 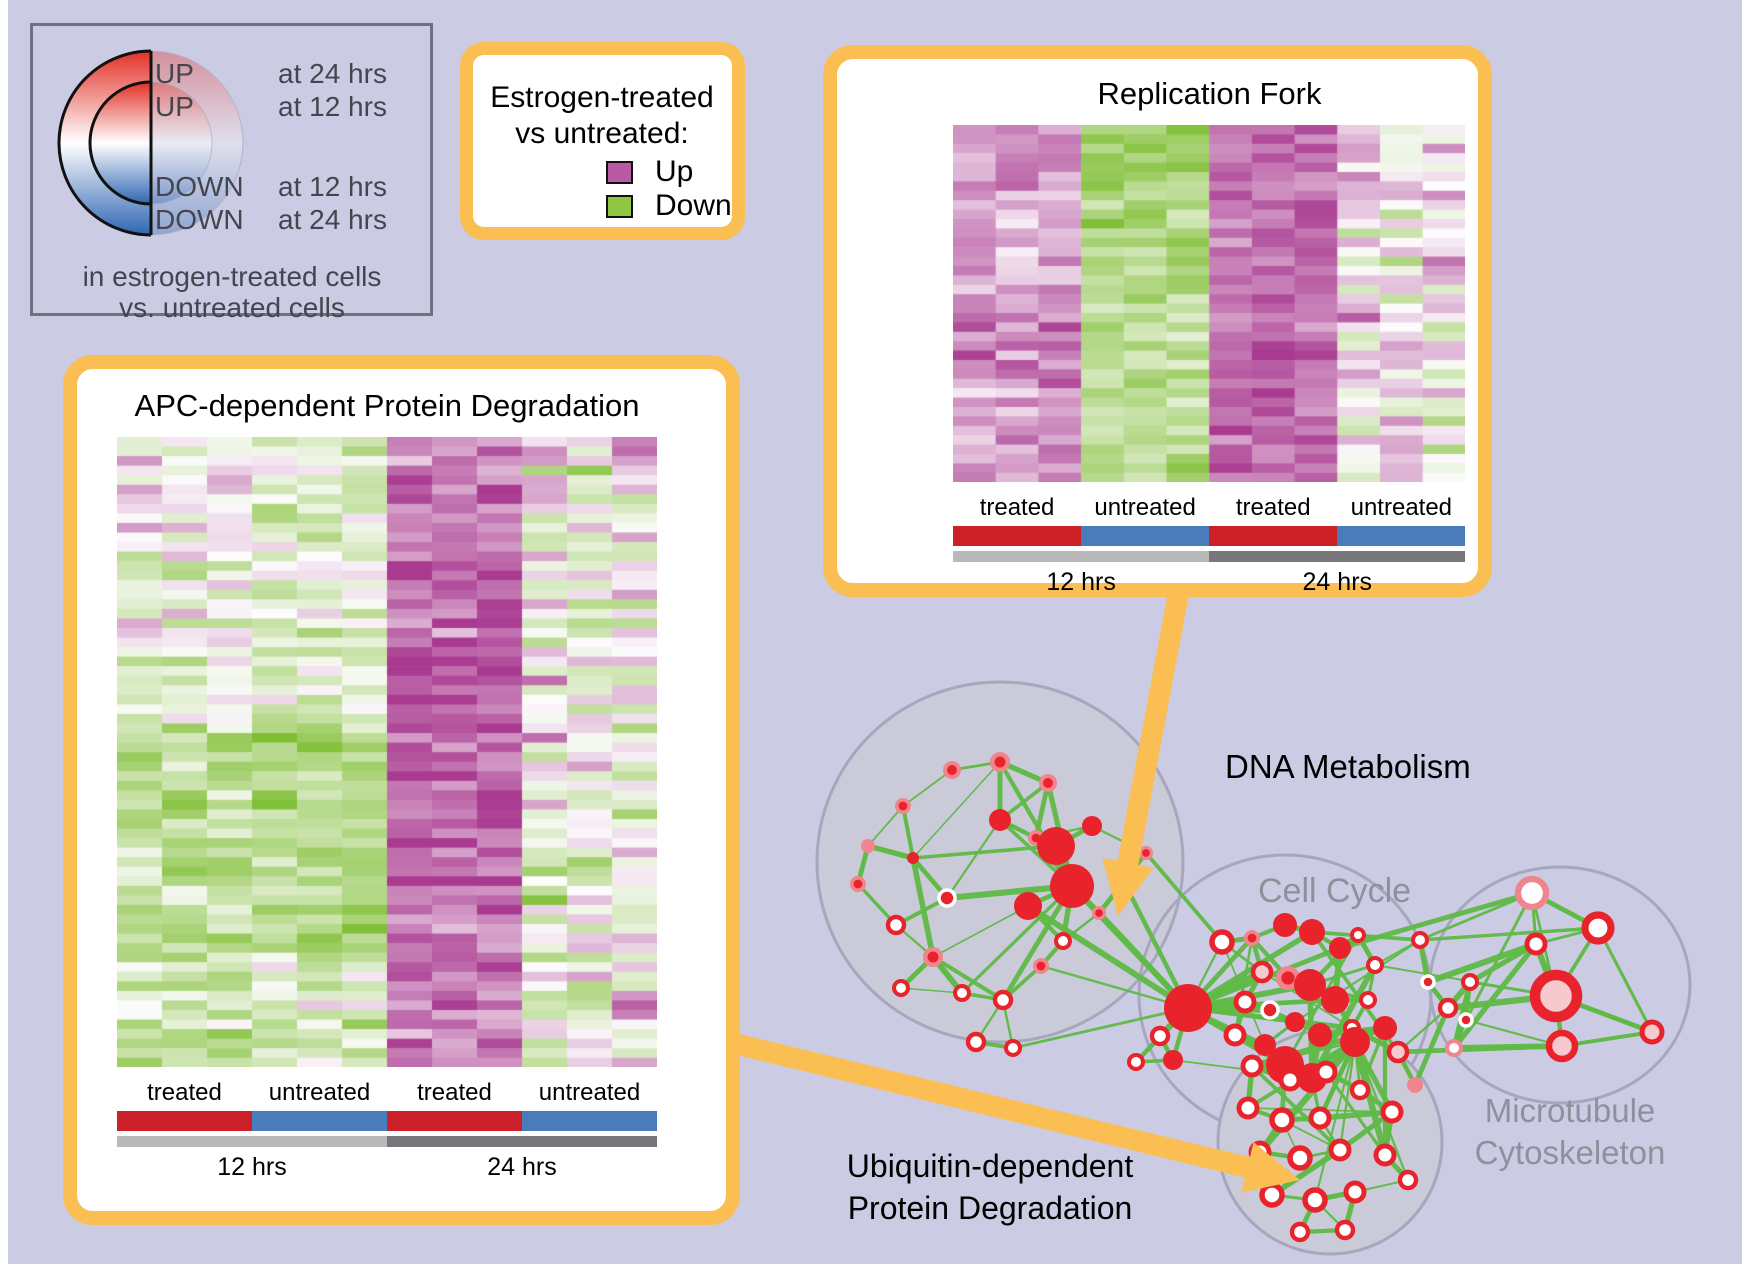 I want to click on gene-node-c21, so click(x=1358, y=935).